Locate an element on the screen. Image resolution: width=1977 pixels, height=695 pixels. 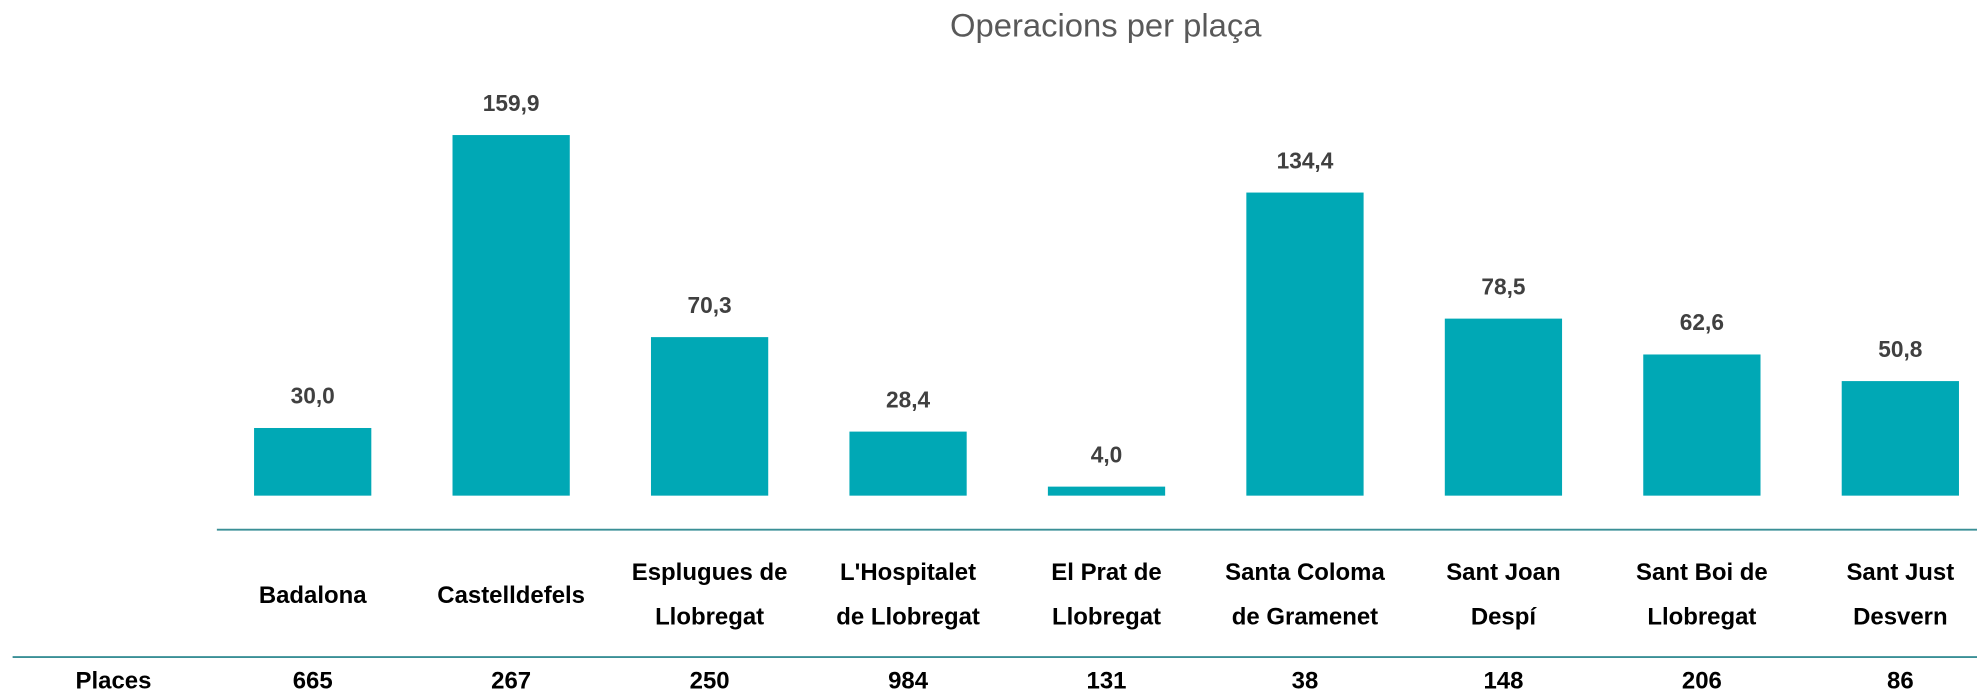
x-tick-label: Castelldefels is located at coordinates (511, 595).